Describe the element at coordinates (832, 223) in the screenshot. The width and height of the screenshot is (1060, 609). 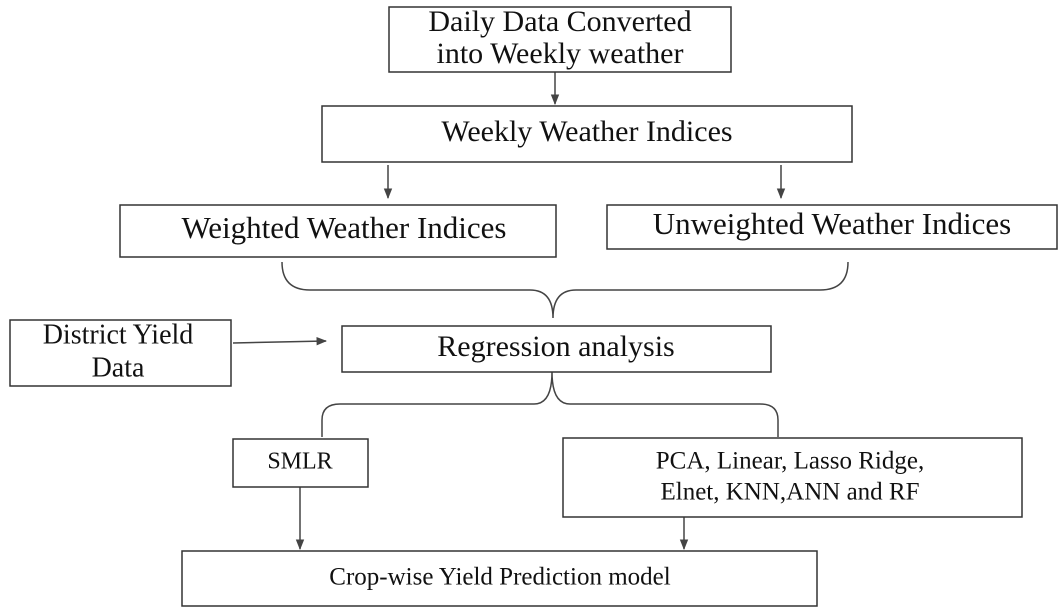
I see `node-label: Unweighted Weather Indices` at that location.